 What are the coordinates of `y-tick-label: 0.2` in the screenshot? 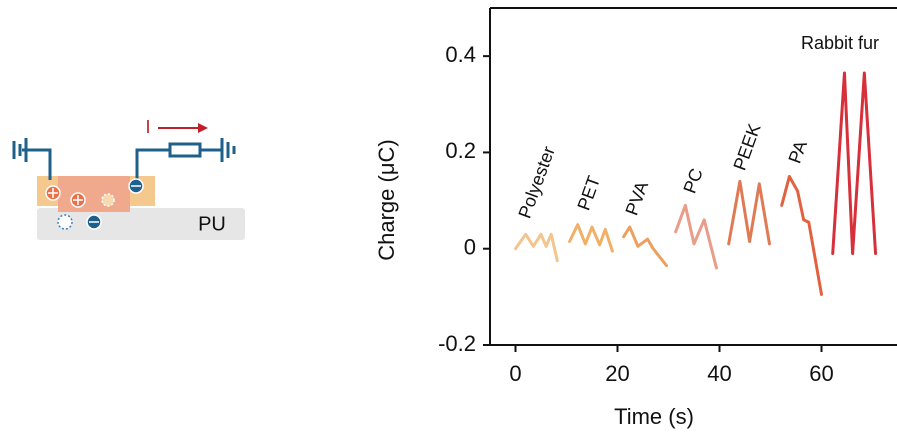 It's located at (460, 150).